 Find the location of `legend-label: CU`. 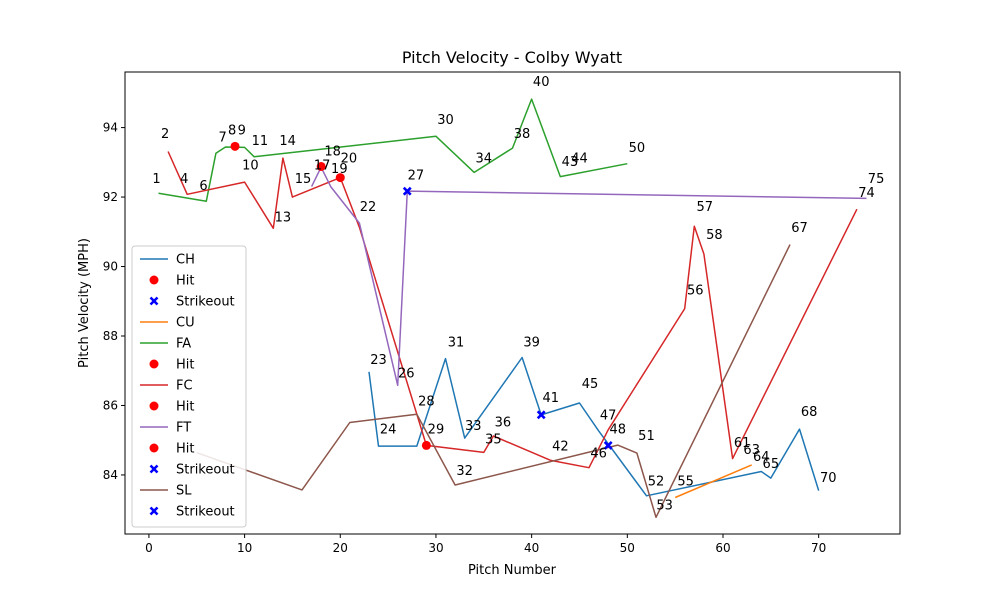

legend-label: CU is located at coordinates (185, 323).